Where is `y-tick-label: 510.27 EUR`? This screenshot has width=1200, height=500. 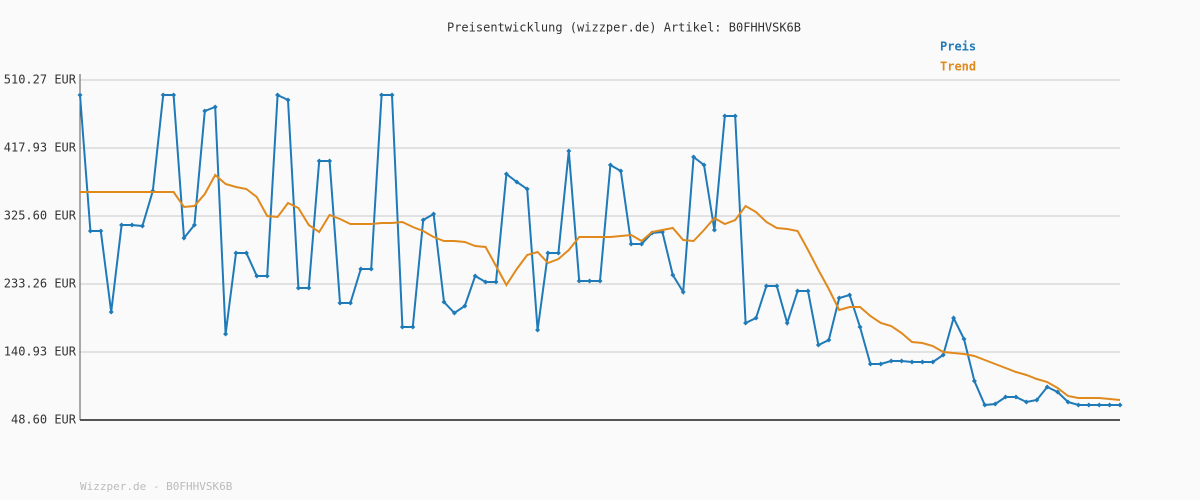 y-tick-label: 510.27 EUR is located at coordinates (40, 80).